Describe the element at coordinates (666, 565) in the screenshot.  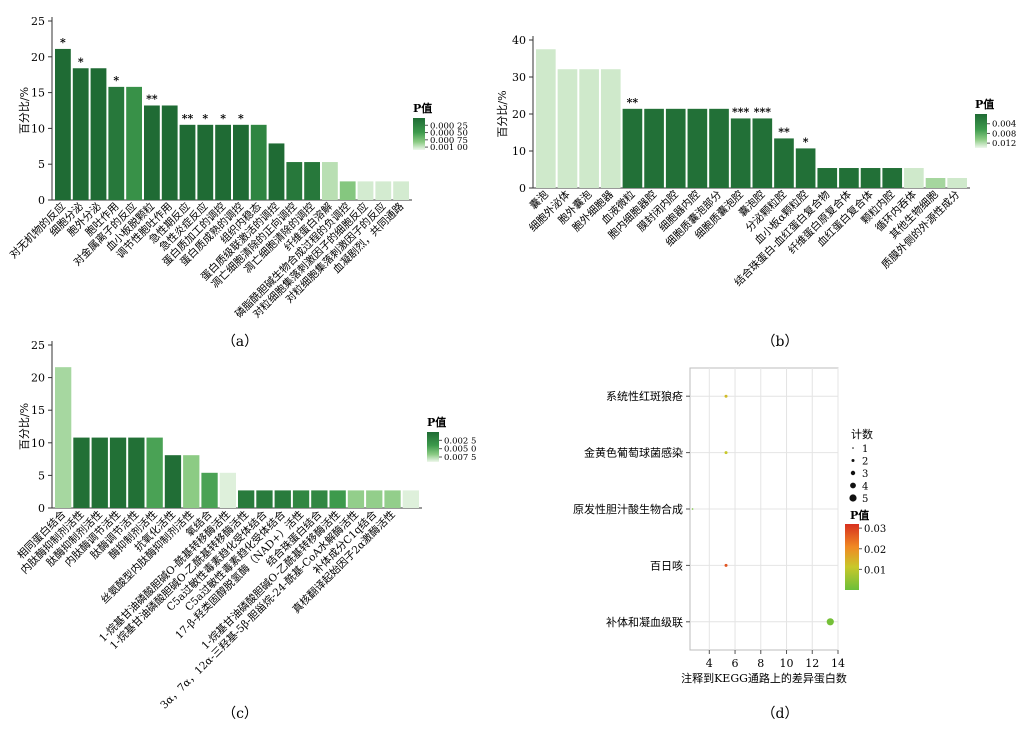
I see `y-tick-label: 百日咳` at that location.